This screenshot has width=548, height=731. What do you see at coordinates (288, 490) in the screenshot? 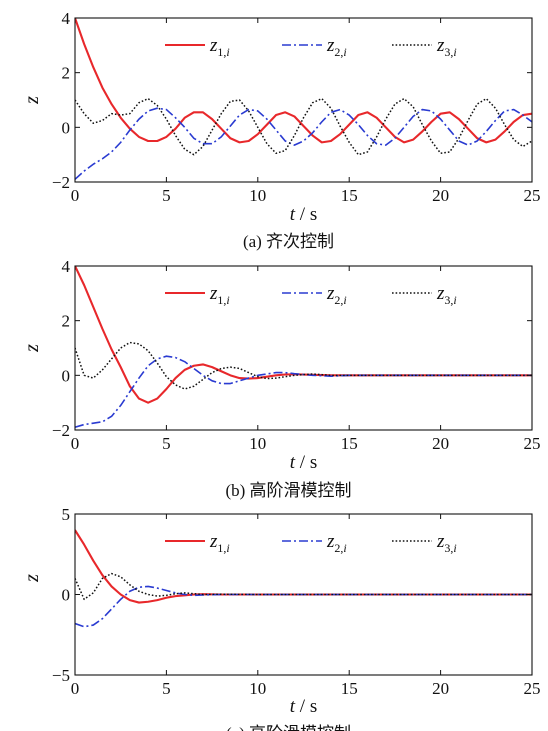
I see `panel-caption: (b) 高阶滑模控制` at bounding box center [288, 490].